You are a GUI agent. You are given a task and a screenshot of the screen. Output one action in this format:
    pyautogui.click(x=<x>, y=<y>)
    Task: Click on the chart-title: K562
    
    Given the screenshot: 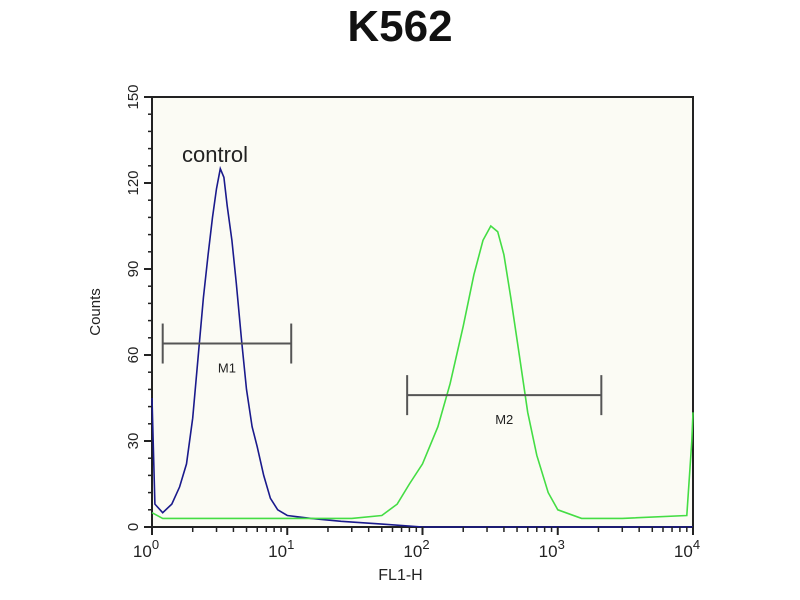 What is the action you would take?
    pyautogui.click(x=400, y=26)
    